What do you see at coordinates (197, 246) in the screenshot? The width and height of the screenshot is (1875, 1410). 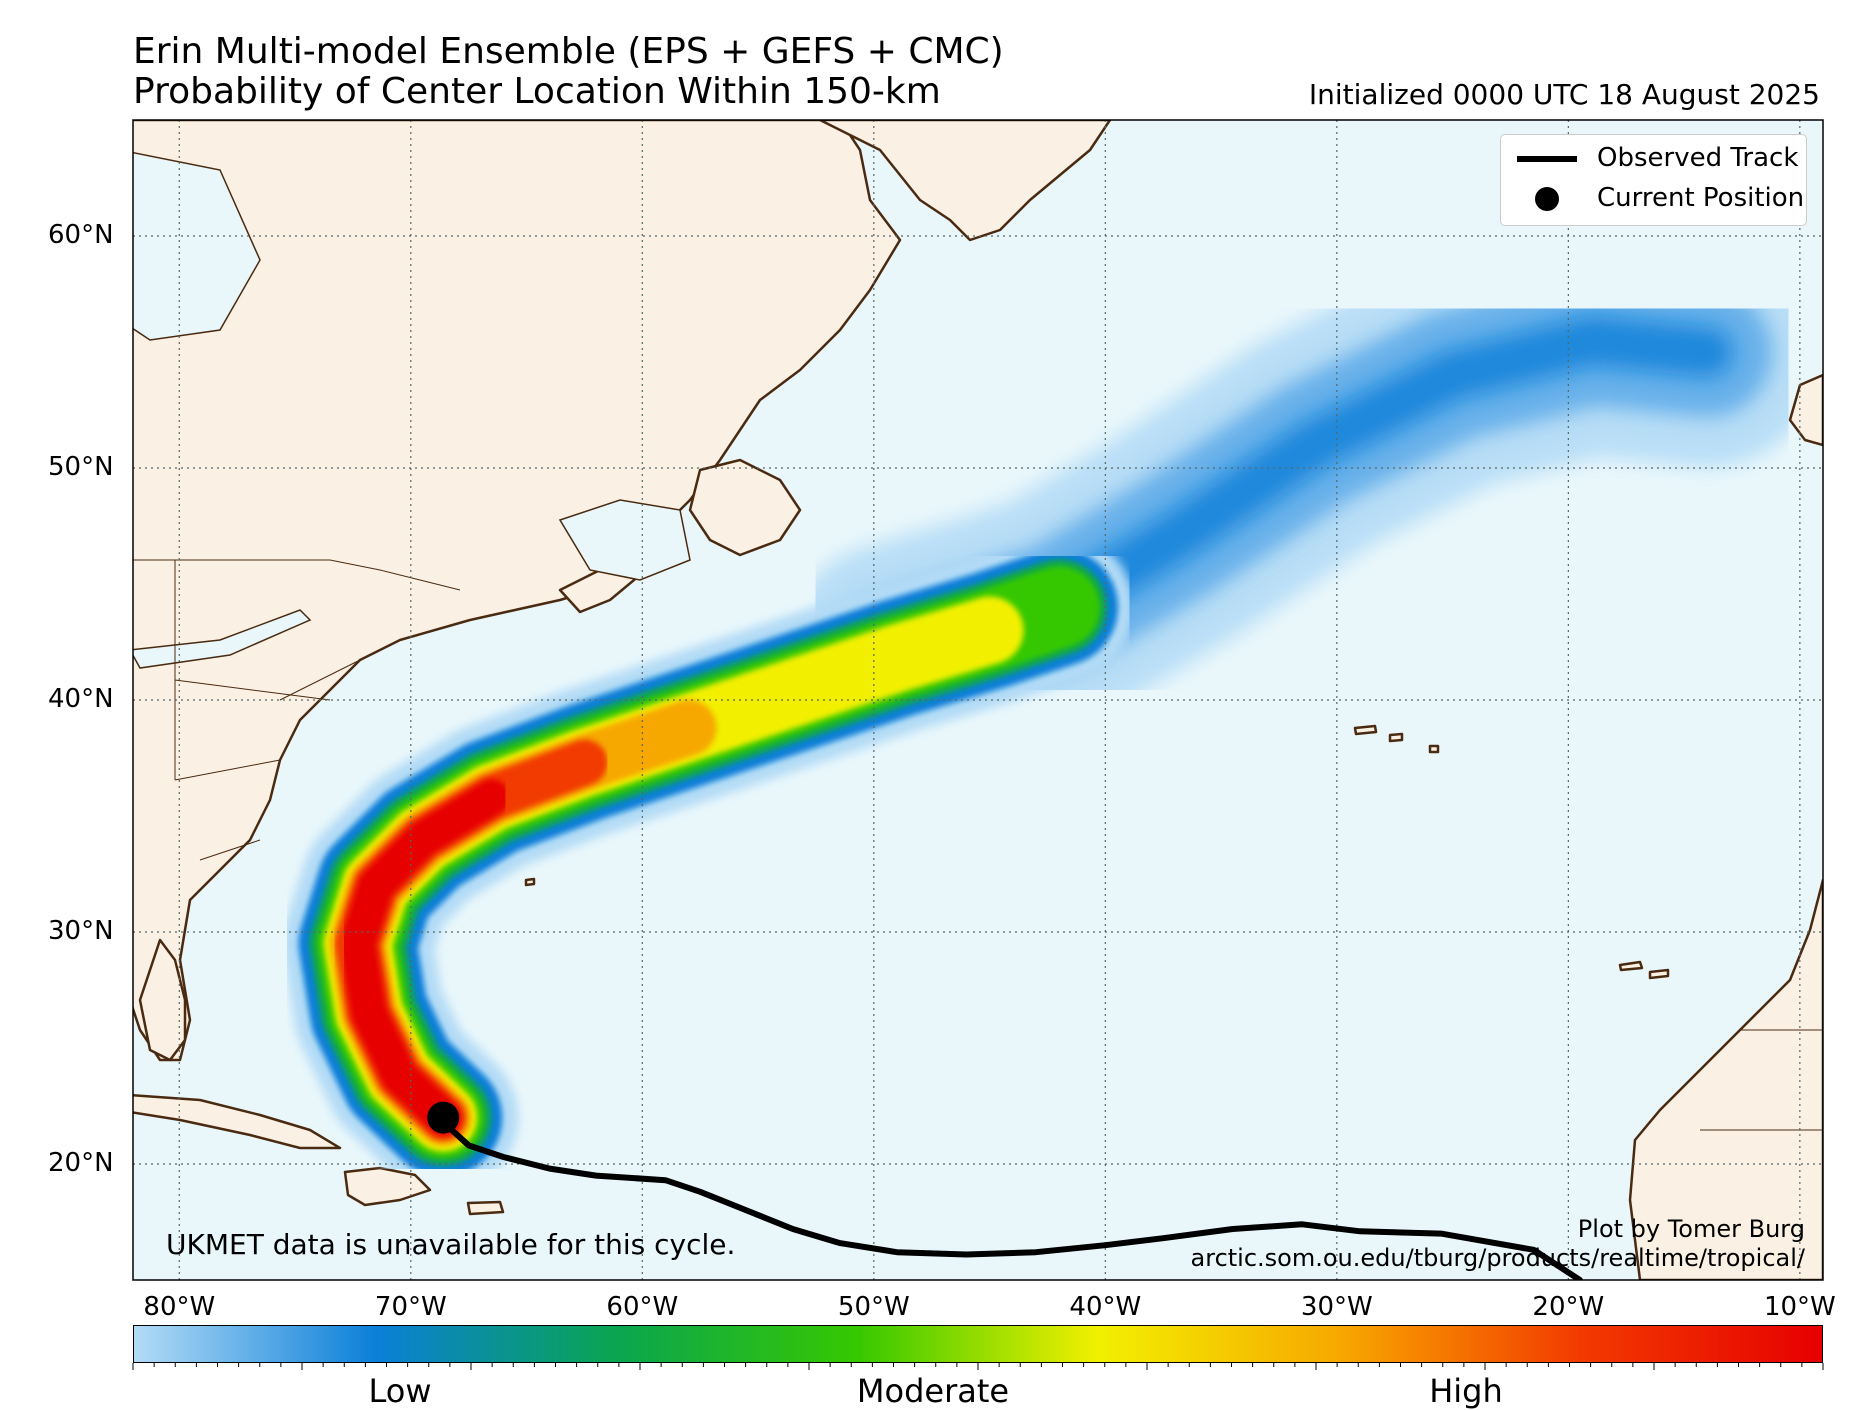 I see `hudson-bay-edge` at bounding box center [197, 246].